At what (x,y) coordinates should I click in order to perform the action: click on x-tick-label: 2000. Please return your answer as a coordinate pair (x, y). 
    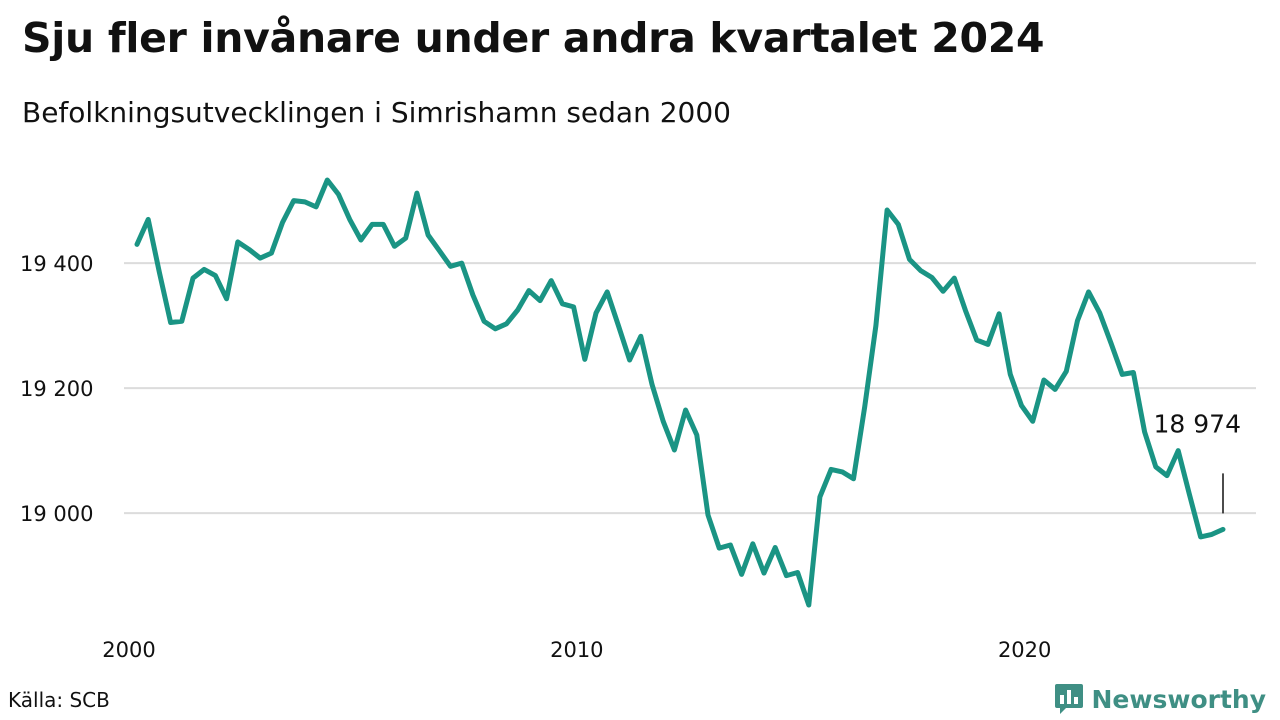
    Looking at the image, I should click on (128, 650).